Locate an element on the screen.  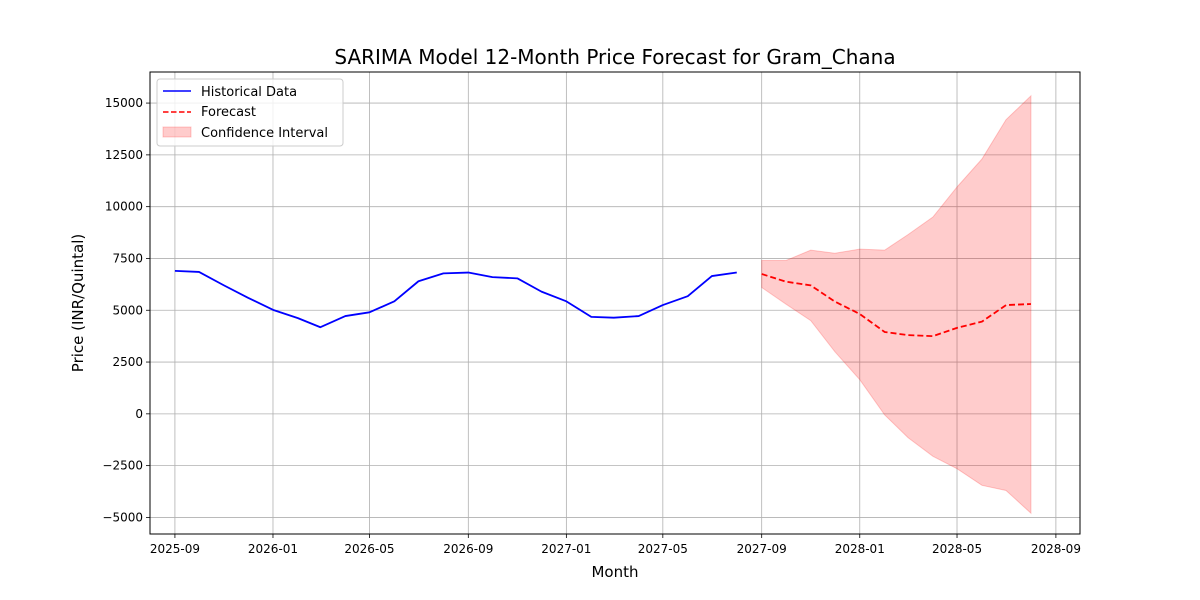
y-tick-label: −5000 is located at coordinates (122, 517).